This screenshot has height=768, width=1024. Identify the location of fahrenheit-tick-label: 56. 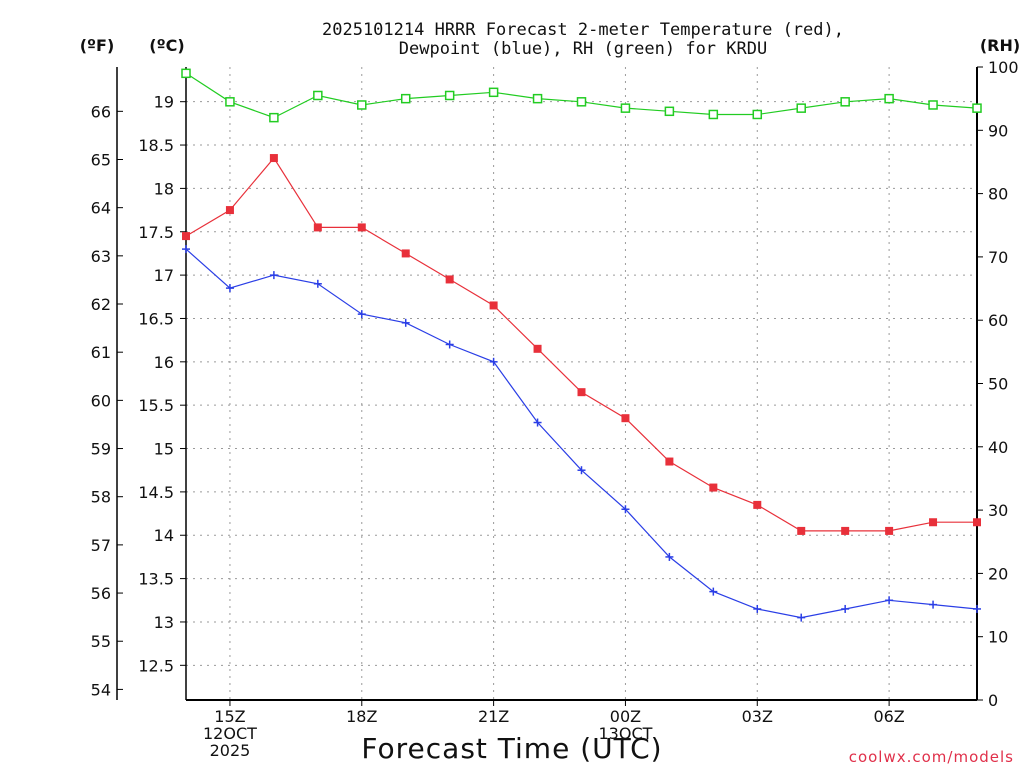
(101, 593).